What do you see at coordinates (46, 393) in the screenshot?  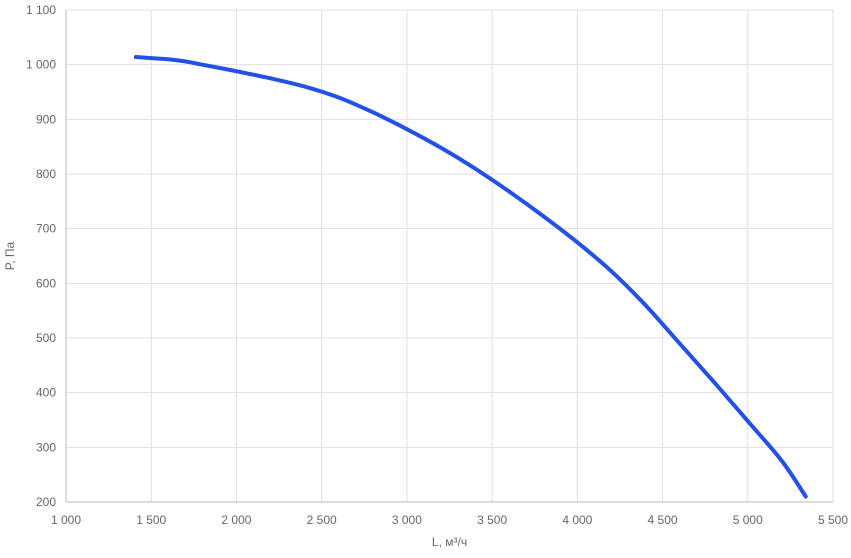 I see `y-tick-label: 400` at bounding box center [46, 393].